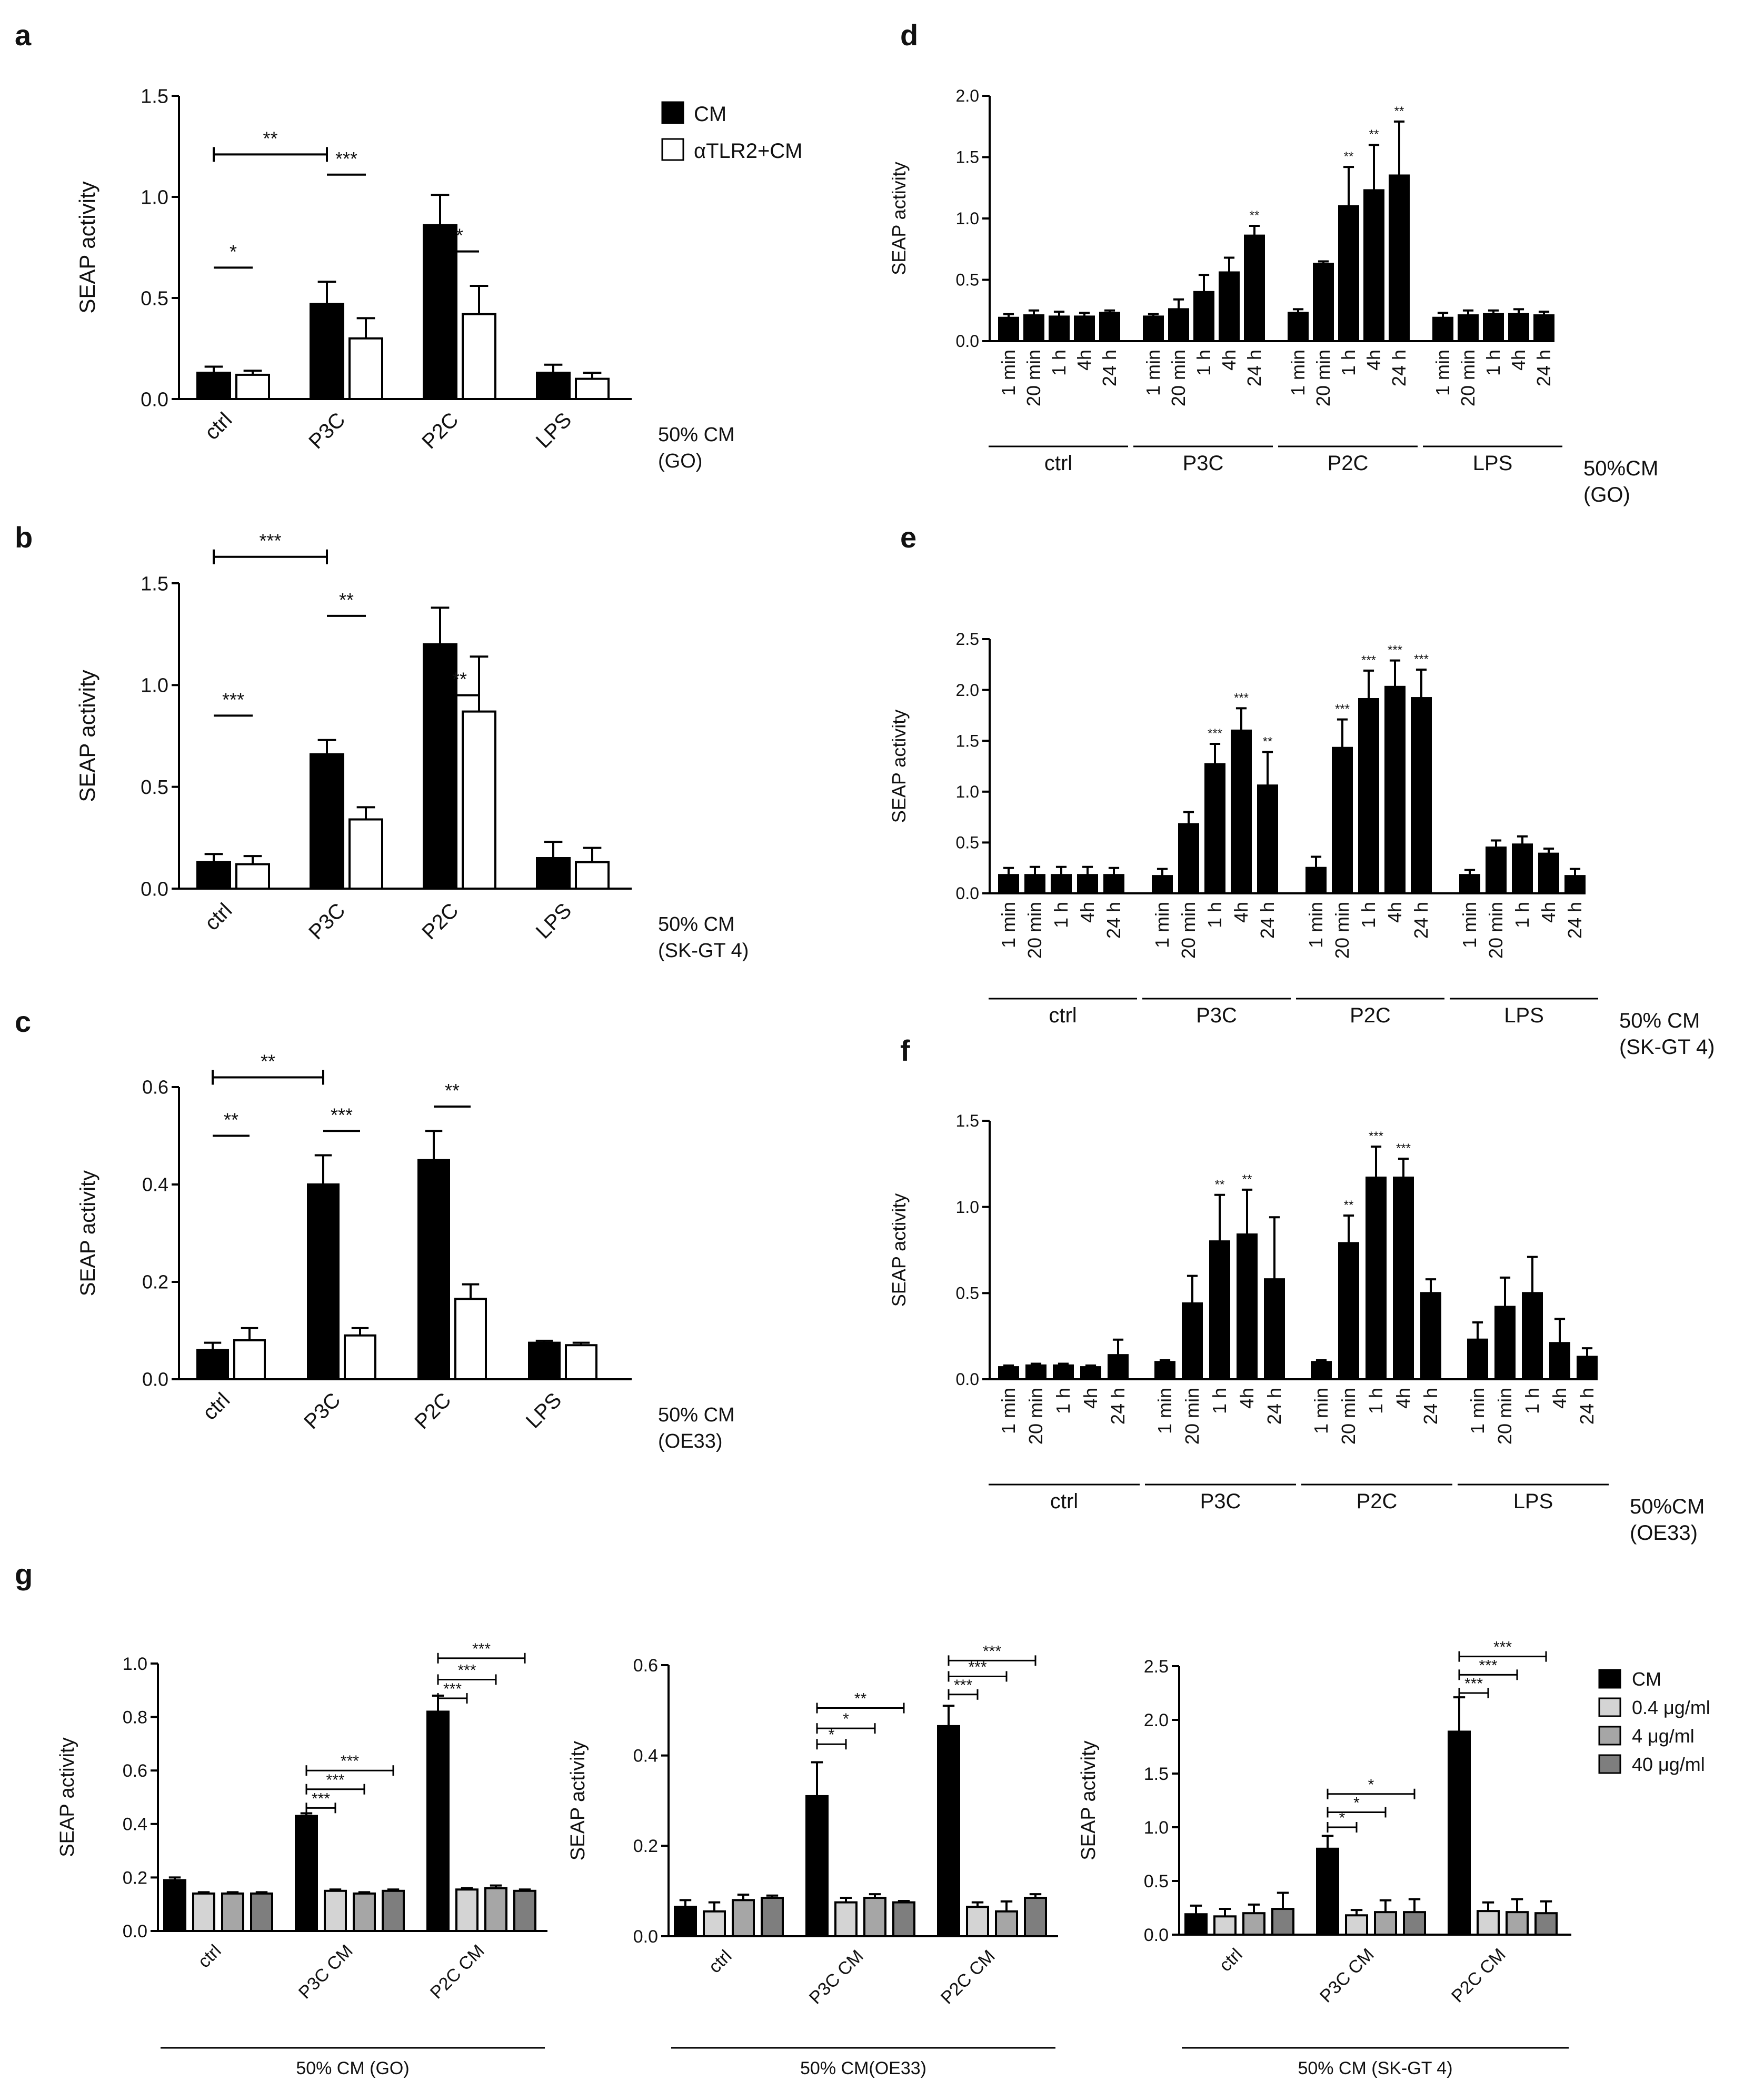 The image size is (1764, 2081). I want to click on sig-label-b: **, so click(347, 600).